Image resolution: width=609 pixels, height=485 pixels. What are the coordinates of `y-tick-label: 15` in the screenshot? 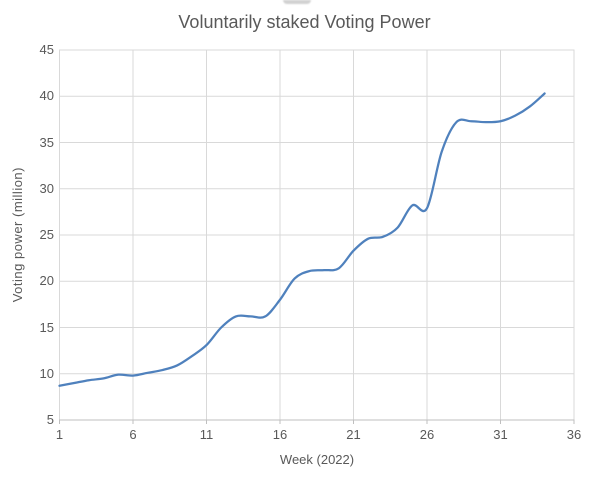 It's located at (46, 327).